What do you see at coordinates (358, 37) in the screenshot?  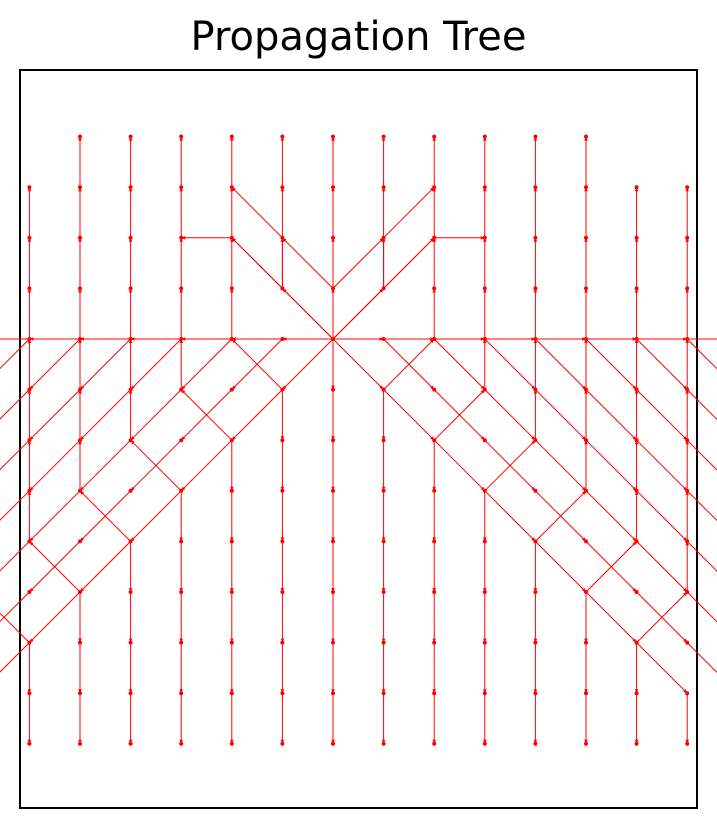 I see `chart-title: Propagation Tree` at bounding box center [358, 37].